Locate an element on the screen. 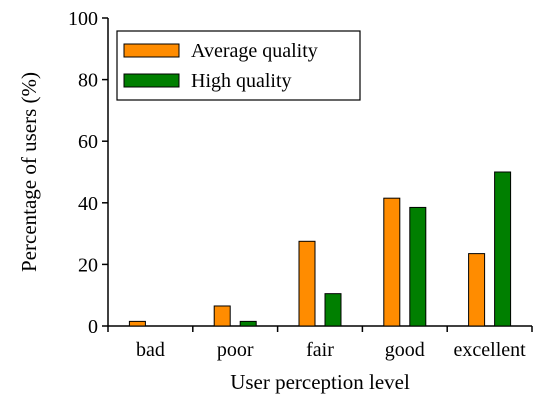 The width and height of the screenshot is (545, 396). y-ticks: 0 20 40 60 80 100 is located at coordinates (88, 173).